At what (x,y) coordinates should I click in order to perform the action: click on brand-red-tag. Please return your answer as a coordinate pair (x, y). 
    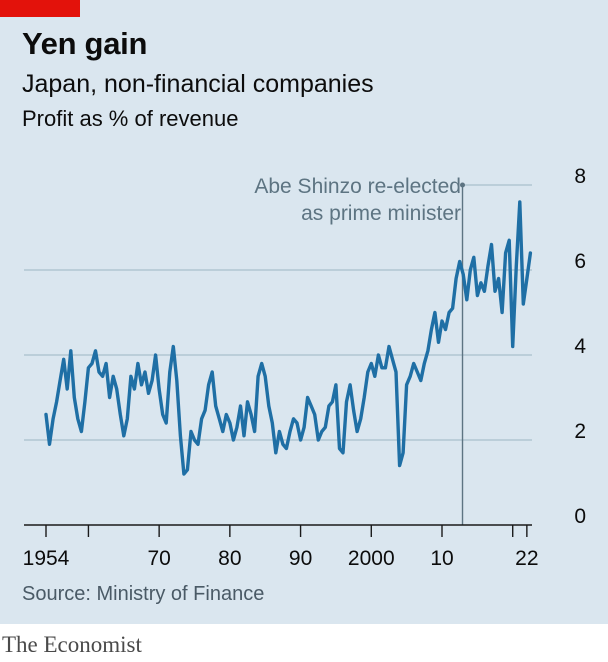
    Looking at the image, I should click on (40, 8).